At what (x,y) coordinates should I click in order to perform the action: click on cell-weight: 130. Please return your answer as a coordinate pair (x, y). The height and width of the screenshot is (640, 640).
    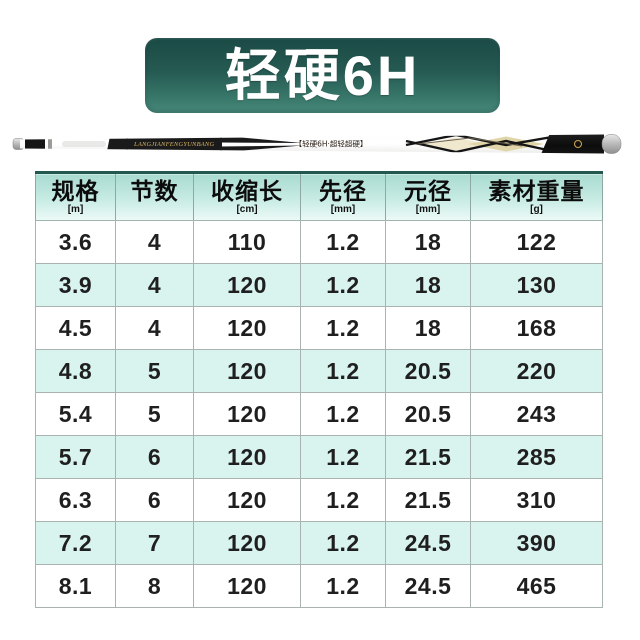
    Looking at the image, I should click on (536, 285).